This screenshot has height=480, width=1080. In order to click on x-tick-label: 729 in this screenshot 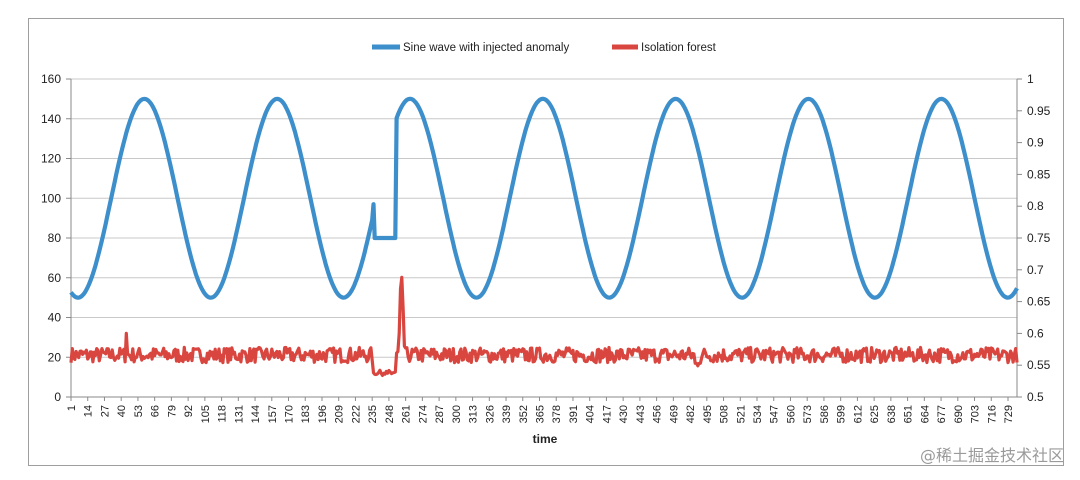, I will do `click(1009, 414)`.